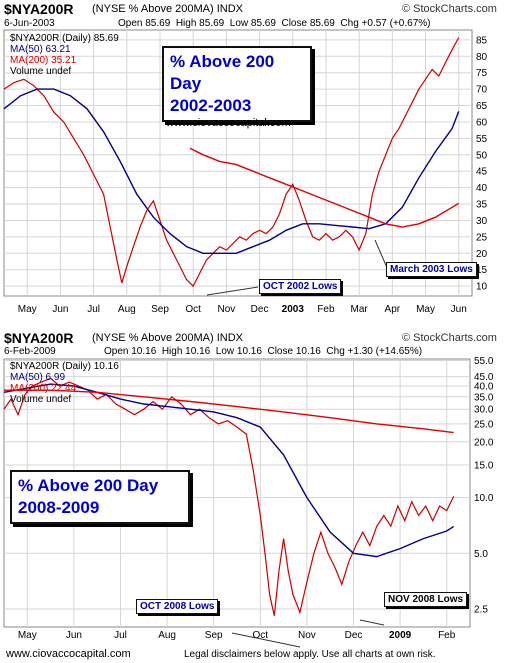 This screenshot has width=509, height=663. Describe the element at coordinates (252, 23) in the screenshot. I see `low-value: Low 85.69` at that location.